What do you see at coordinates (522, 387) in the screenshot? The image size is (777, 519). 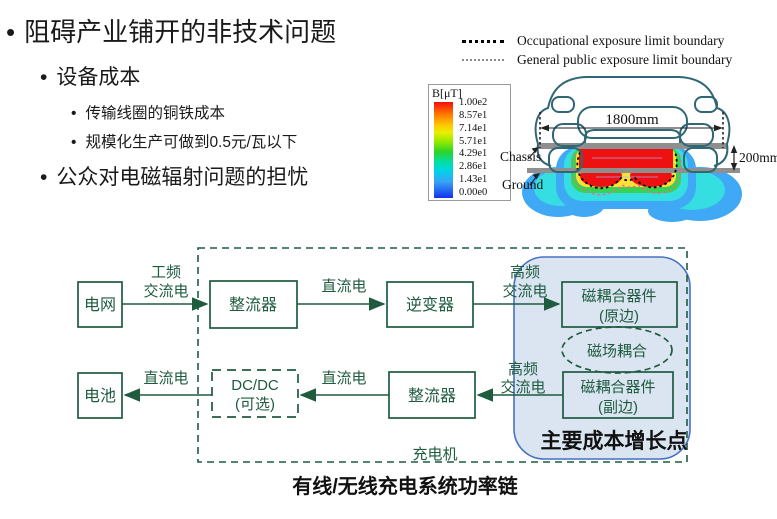 I see `hf-ac-bottom-label-2: 交流电` at bounding box center [522, 387].